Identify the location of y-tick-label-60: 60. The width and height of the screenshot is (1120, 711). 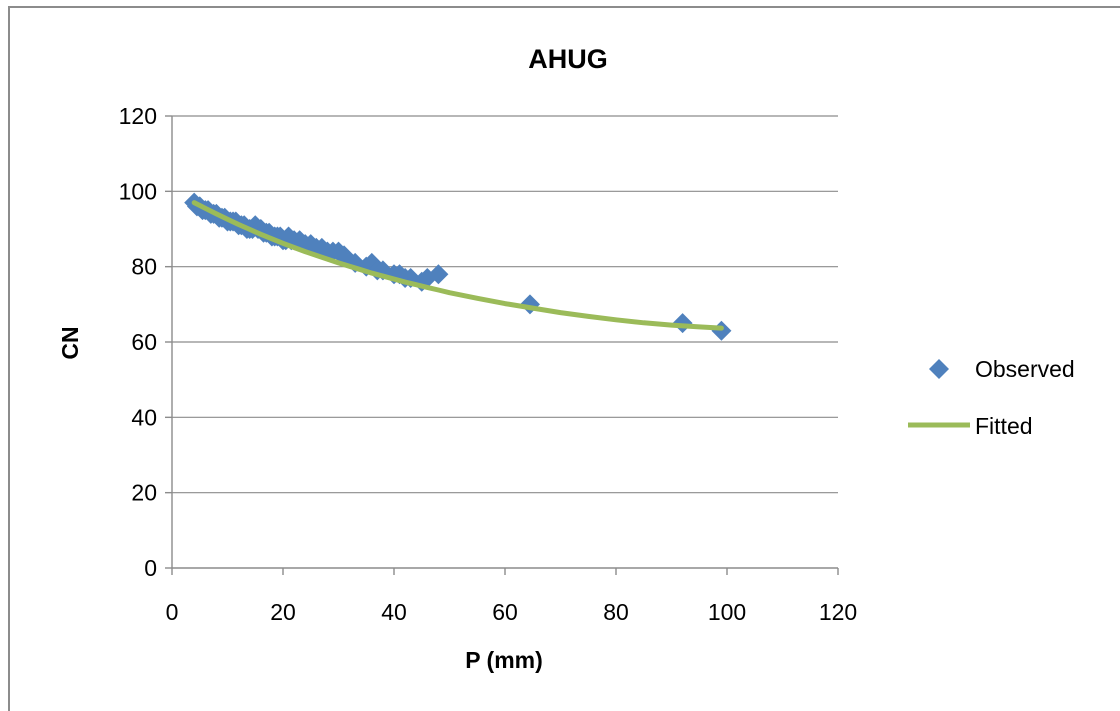
(144, 342).